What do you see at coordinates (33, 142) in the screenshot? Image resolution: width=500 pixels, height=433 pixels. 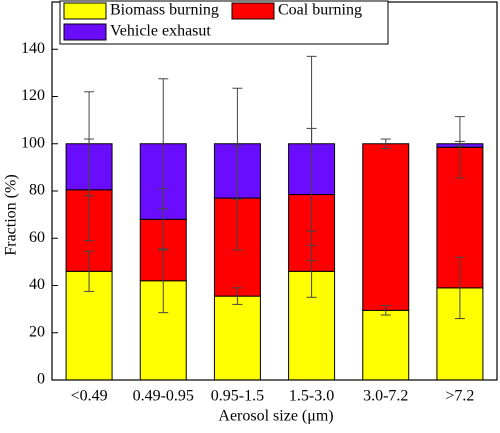 I see `y-tick-label: 100` at bounding box center [33, 142].